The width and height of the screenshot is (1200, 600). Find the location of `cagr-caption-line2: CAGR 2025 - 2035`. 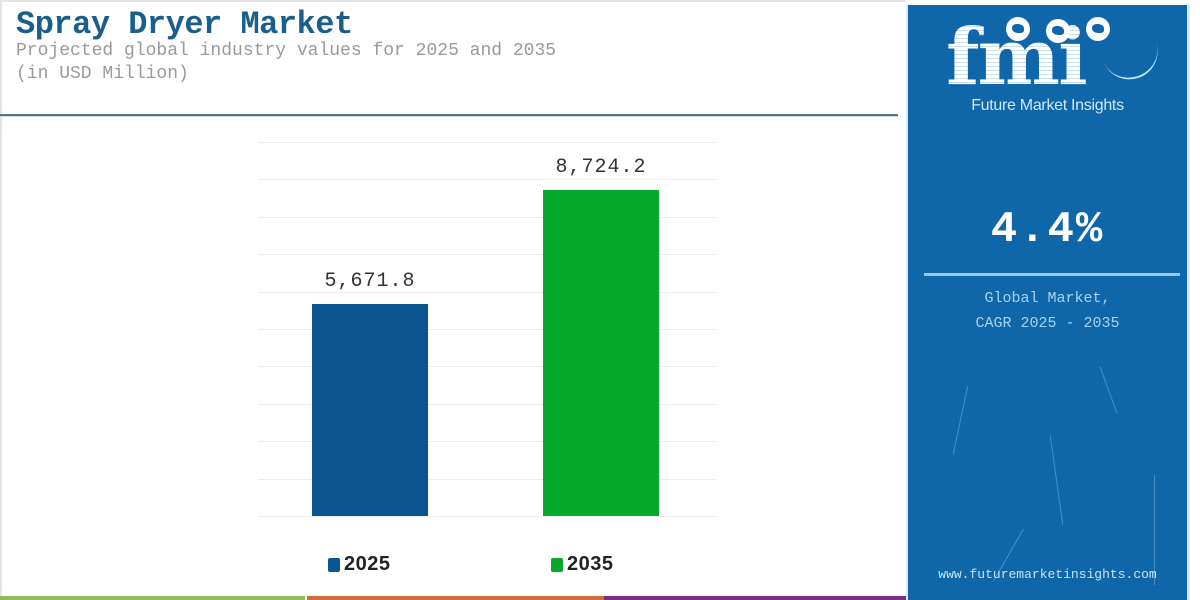

cagr-caption-line2: CAGR 2025 - 2035 is located at coordinates (1047, 323).